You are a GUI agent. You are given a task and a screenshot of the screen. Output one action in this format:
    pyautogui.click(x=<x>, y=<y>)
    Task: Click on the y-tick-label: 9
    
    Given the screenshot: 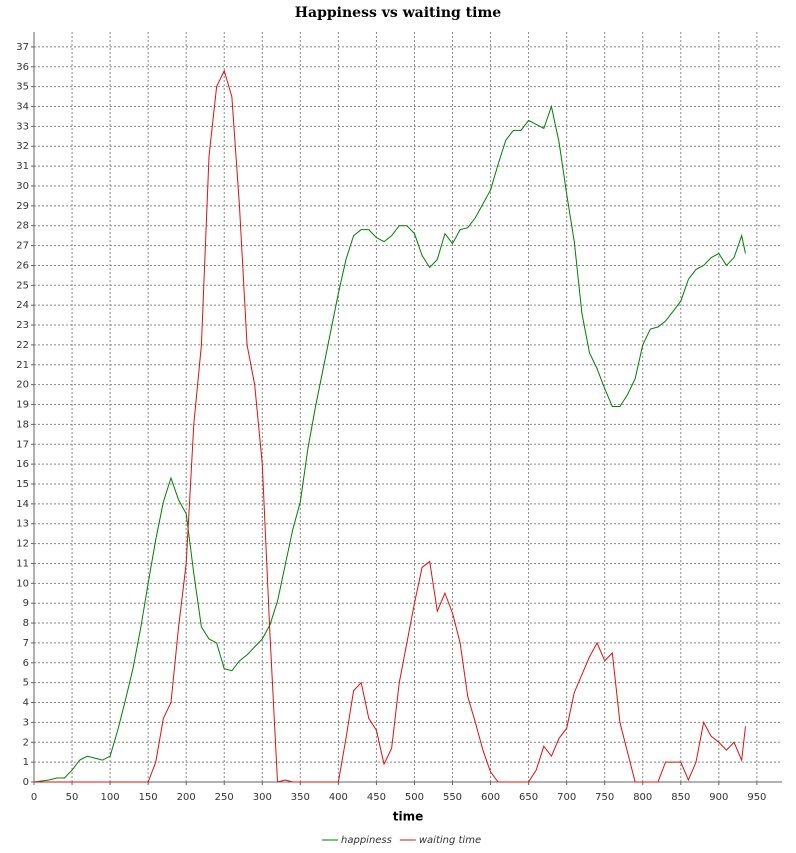 What is the action you would take?
    pyautogui.click(x=26, y=603)
    